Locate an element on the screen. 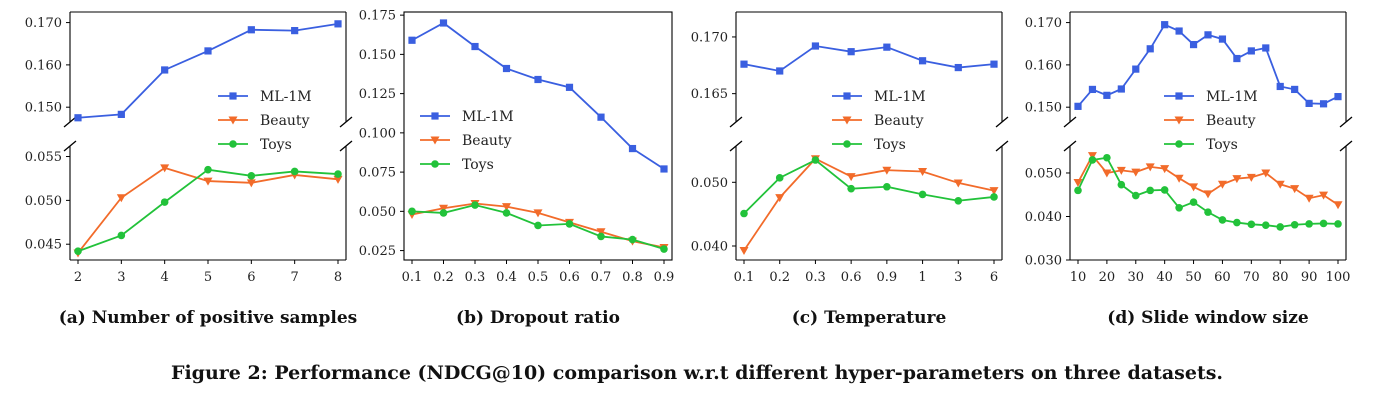 The image size is (1394, 408). series-line is located at coordinates (869, 204).